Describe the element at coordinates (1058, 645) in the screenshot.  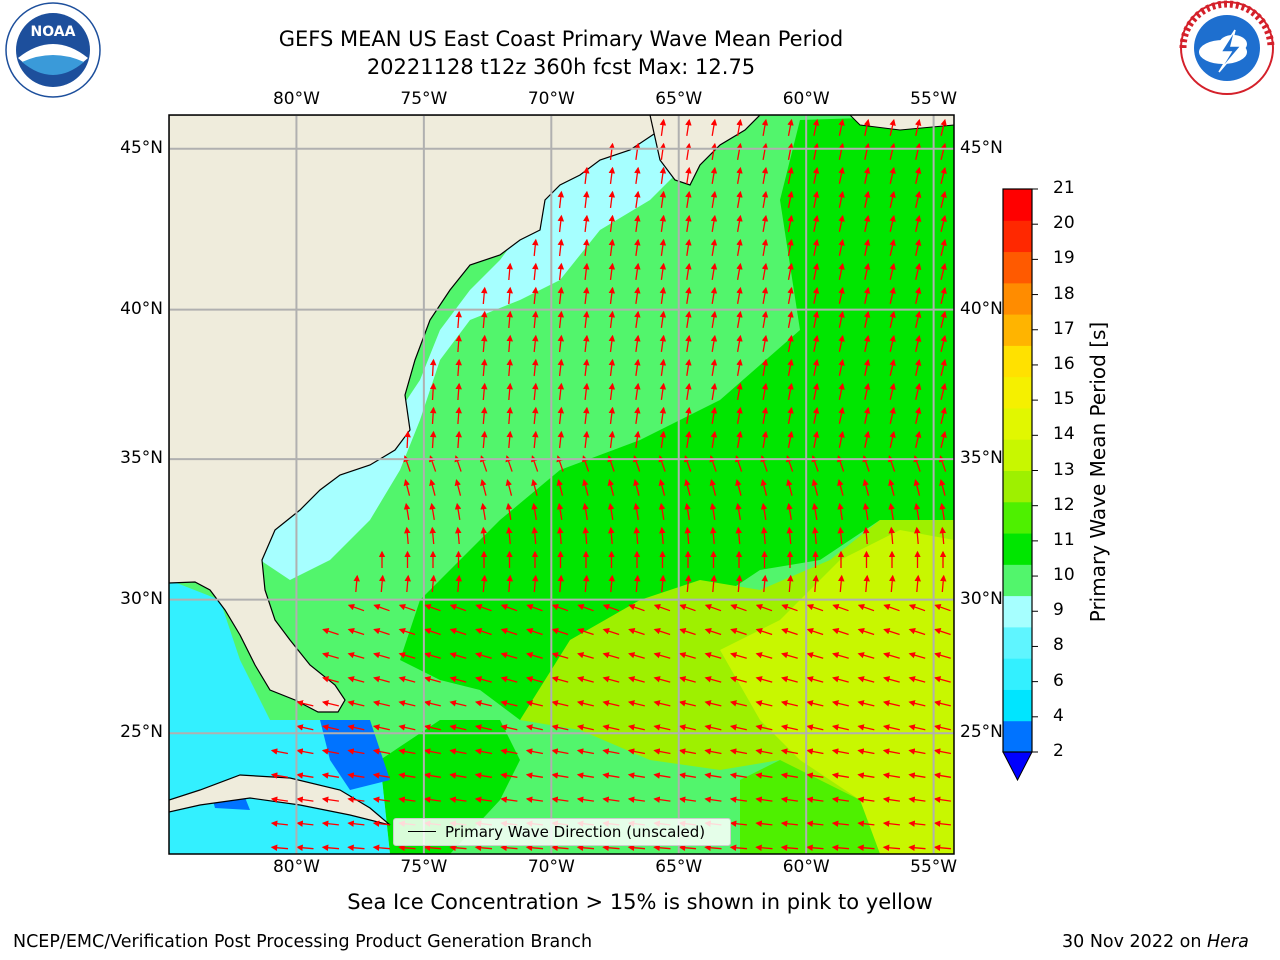
I see `colorbar-tick-label: 8` at that location.